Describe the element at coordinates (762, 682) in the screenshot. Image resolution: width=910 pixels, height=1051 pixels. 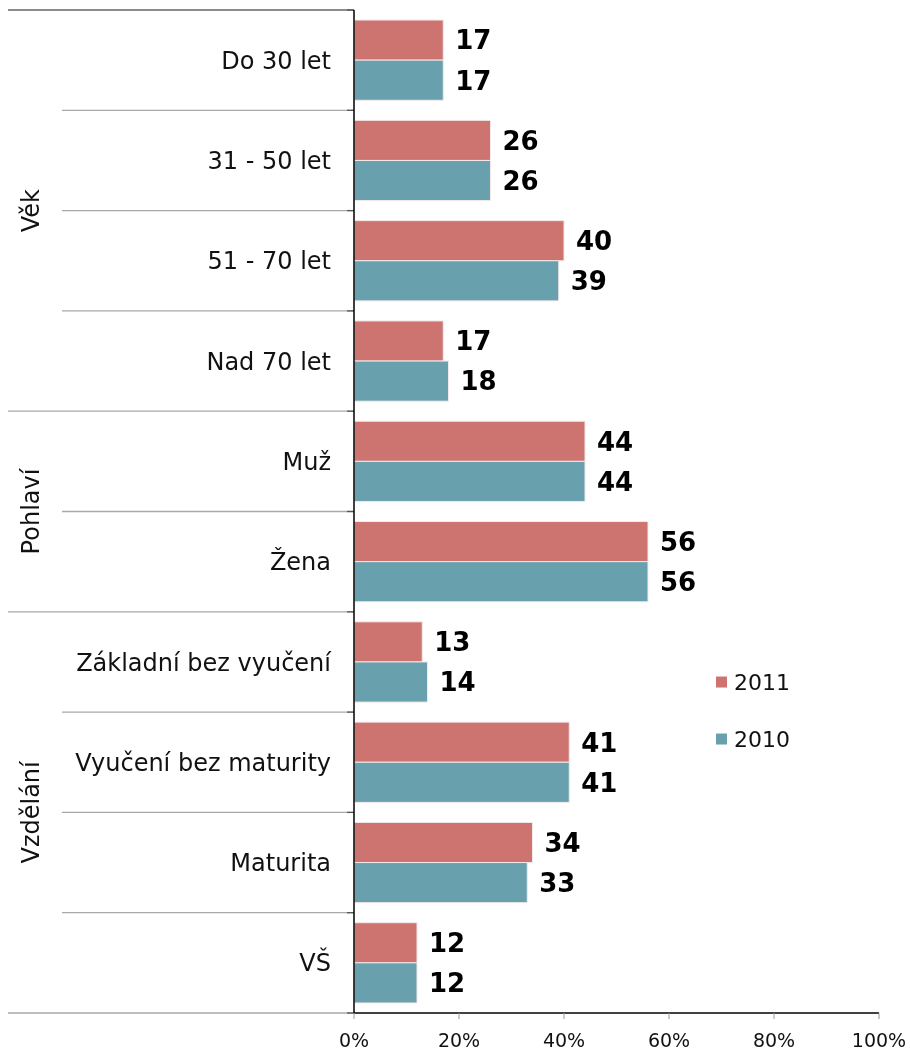
I see `legend-label: 2011` at that location.